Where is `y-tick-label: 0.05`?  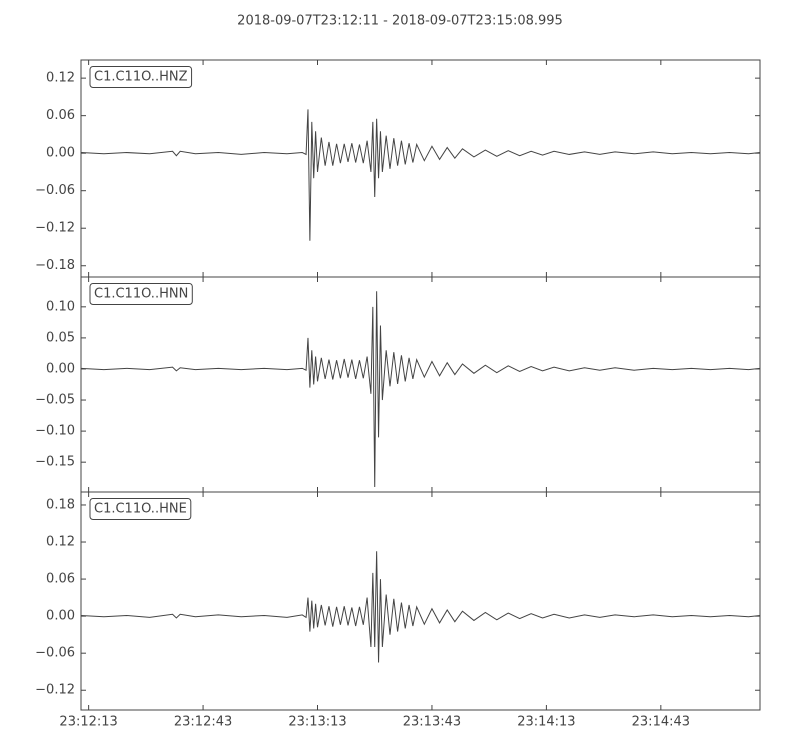
y-tick-label: 0.05 is located at coordinates (60, 337).